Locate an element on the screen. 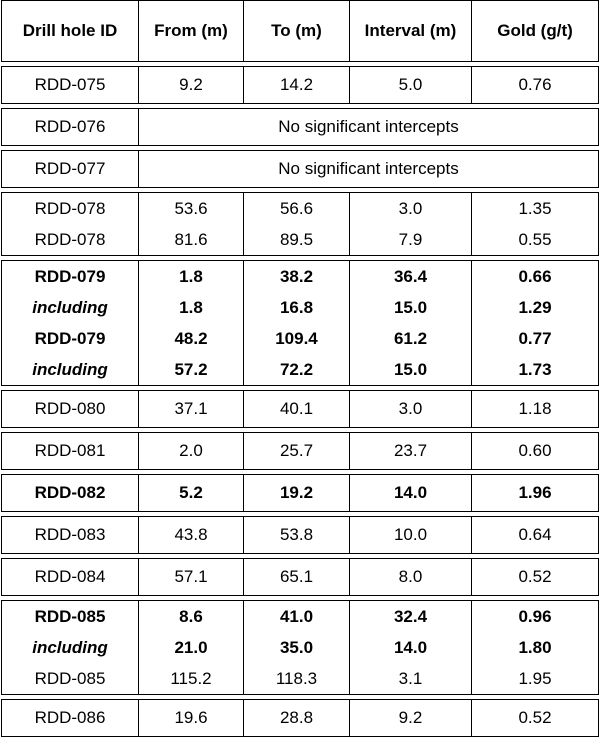 The height and width of the screenshot is (737, 600). value-cell: 35.0 is located at coordinates (296, 647).